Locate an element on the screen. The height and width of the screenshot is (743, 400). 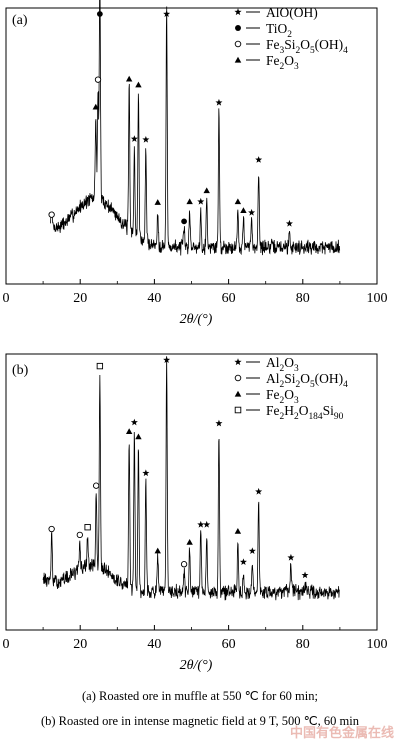
legend-label: Fe3Si2O5(OH)4 is located at coordinates (307, 46).